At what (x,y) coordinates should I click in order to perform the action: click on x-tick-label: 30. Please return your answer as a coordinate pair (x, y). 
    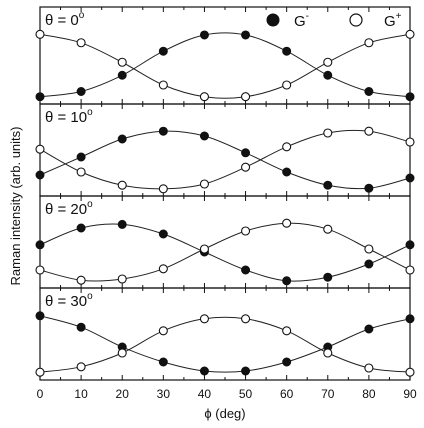
    Looking at the image, I should click on (164, 394).